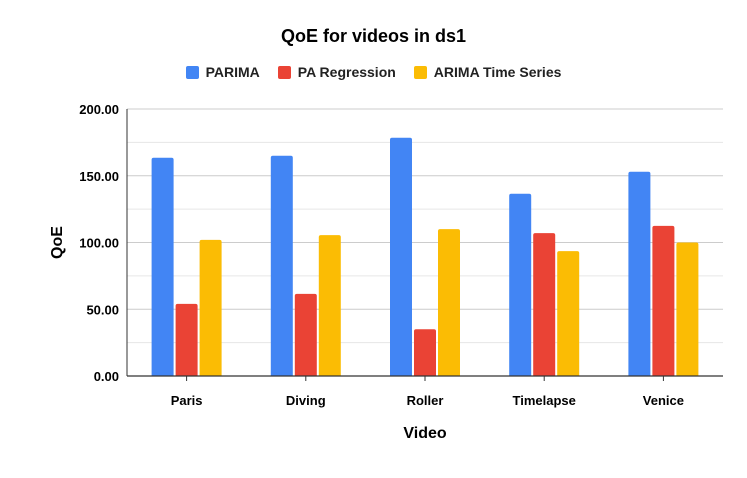 The width and height of the screenshot is (747, 478). I want to click on y-tick-label: 150.00, so click(99, 176).